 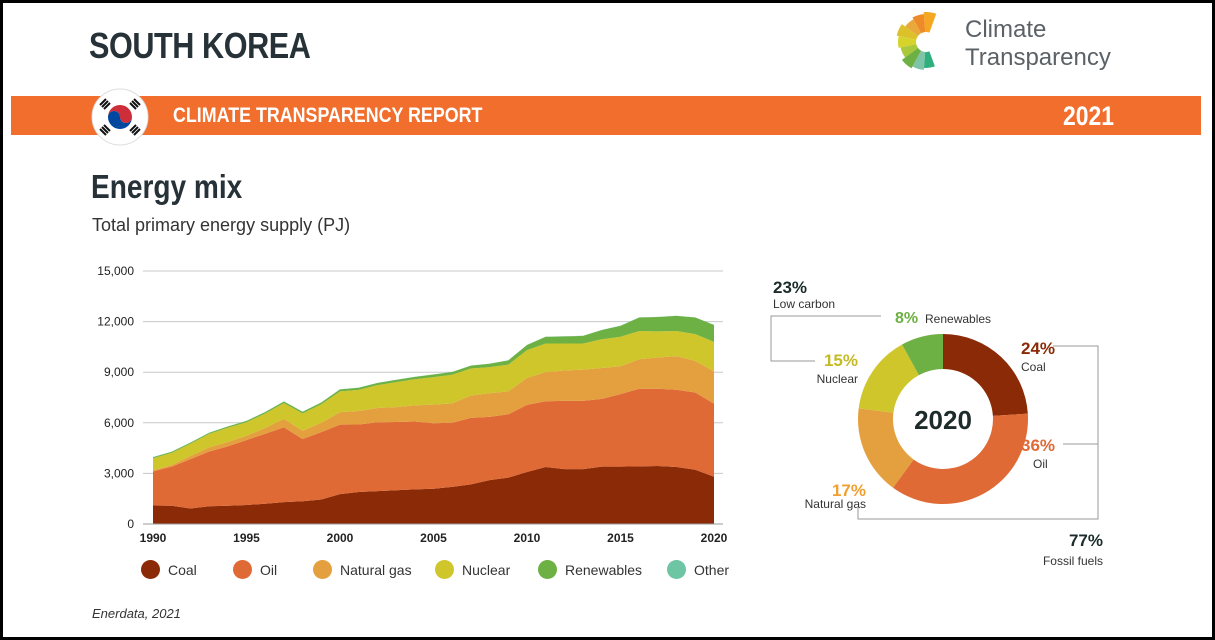 I want to click on south-korea-flag-icon, so click(x=120, y=117).